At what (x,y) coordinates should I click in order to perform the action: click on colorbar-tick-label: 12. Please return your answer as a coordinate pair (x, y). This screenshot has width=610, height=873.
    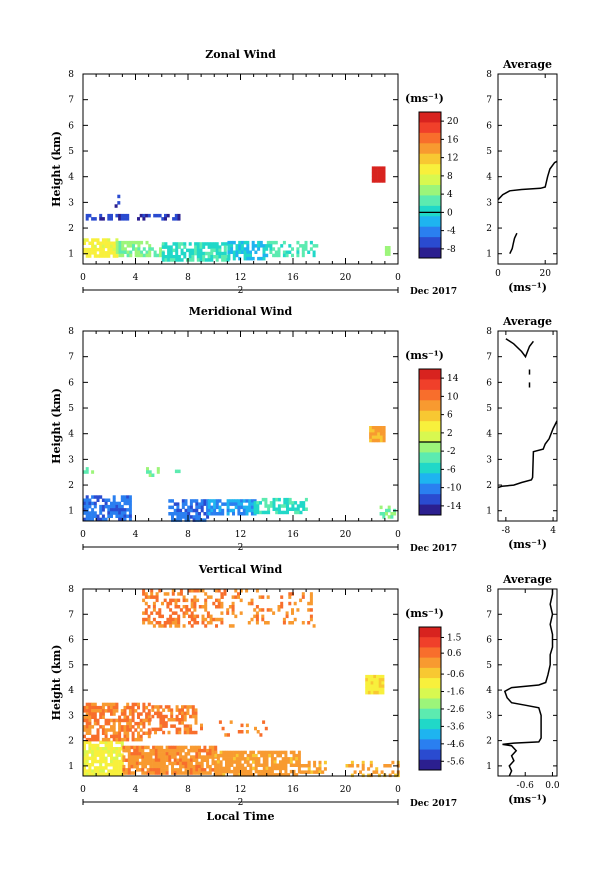
    Looking at the image, I should click on (452, 159).